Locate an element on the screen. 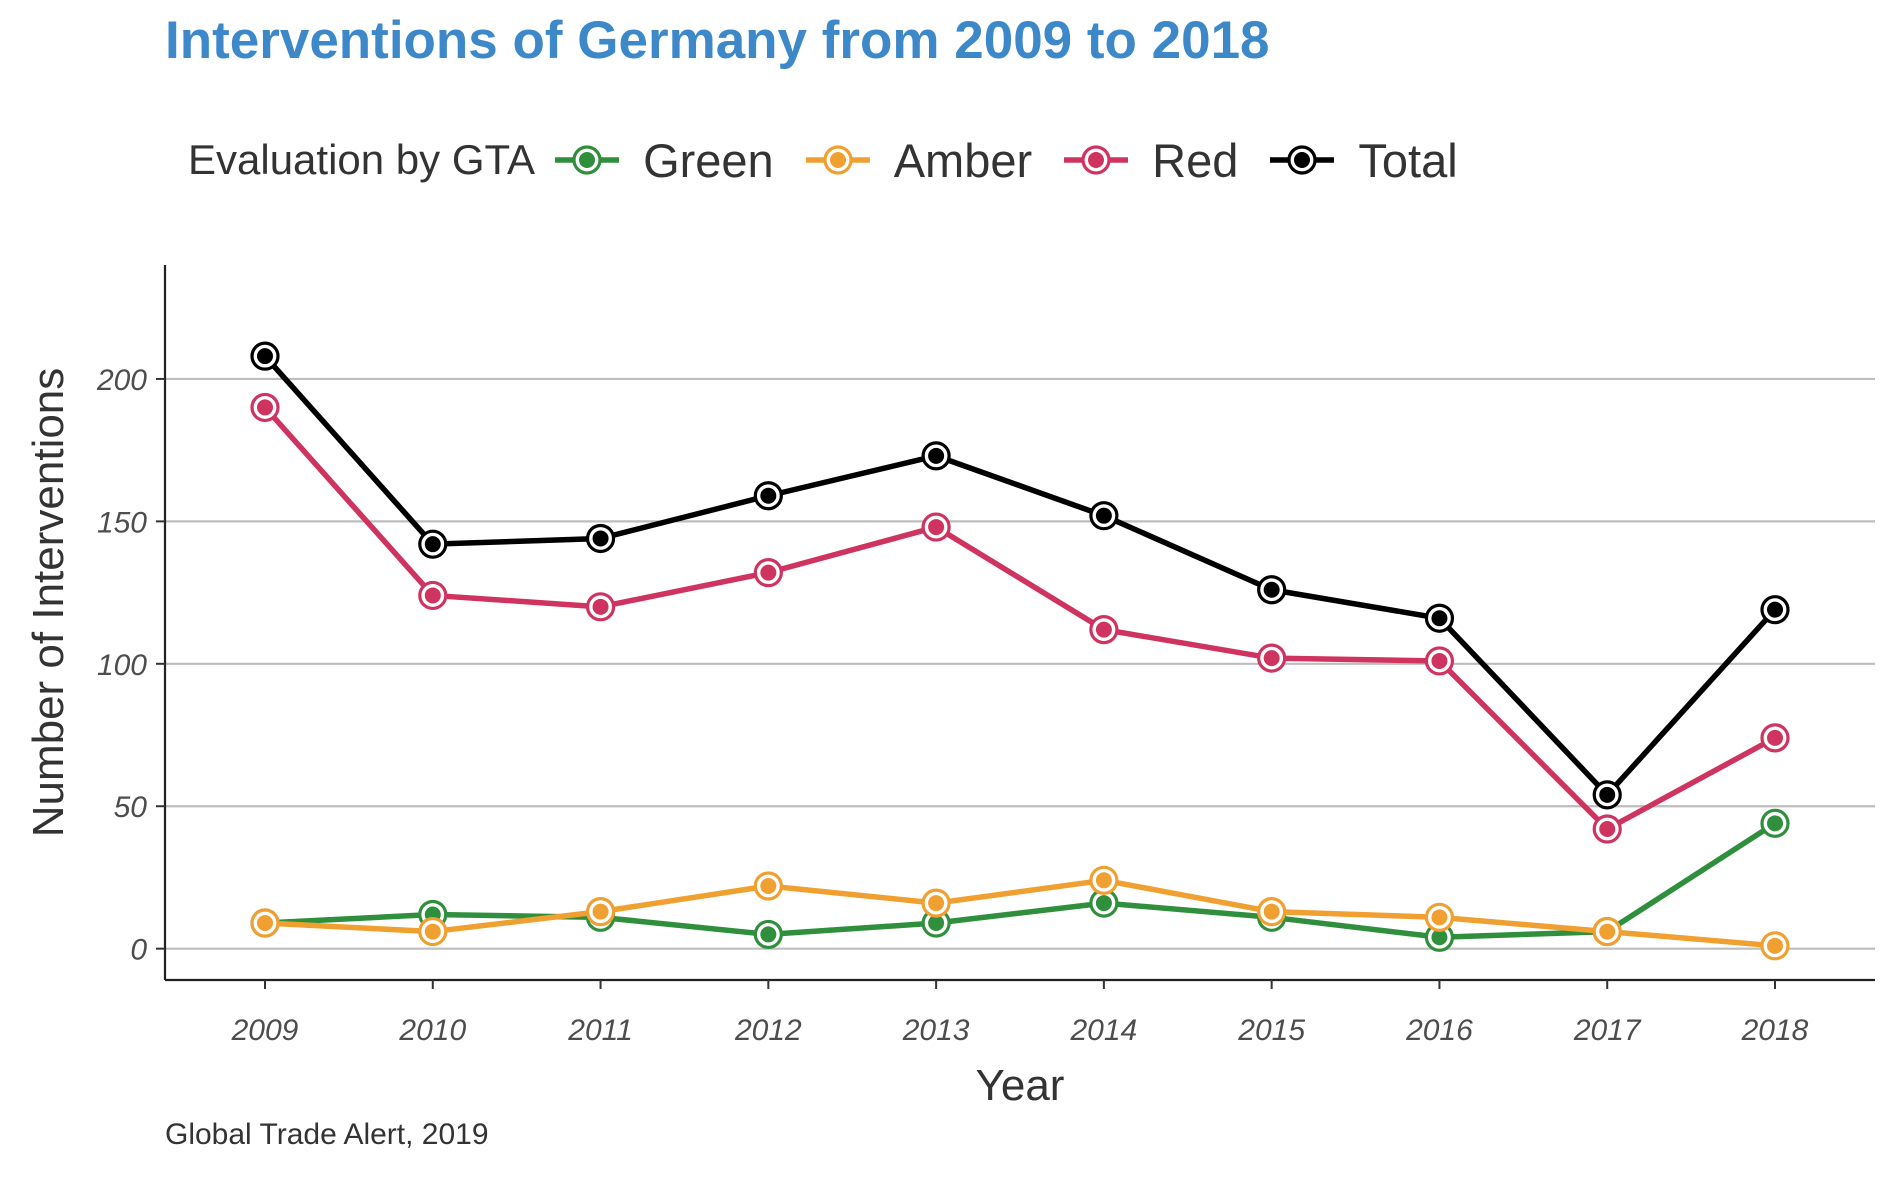 The image size is (1889, 1181). data-point-red-2013 is located at coordinates (936, 527).